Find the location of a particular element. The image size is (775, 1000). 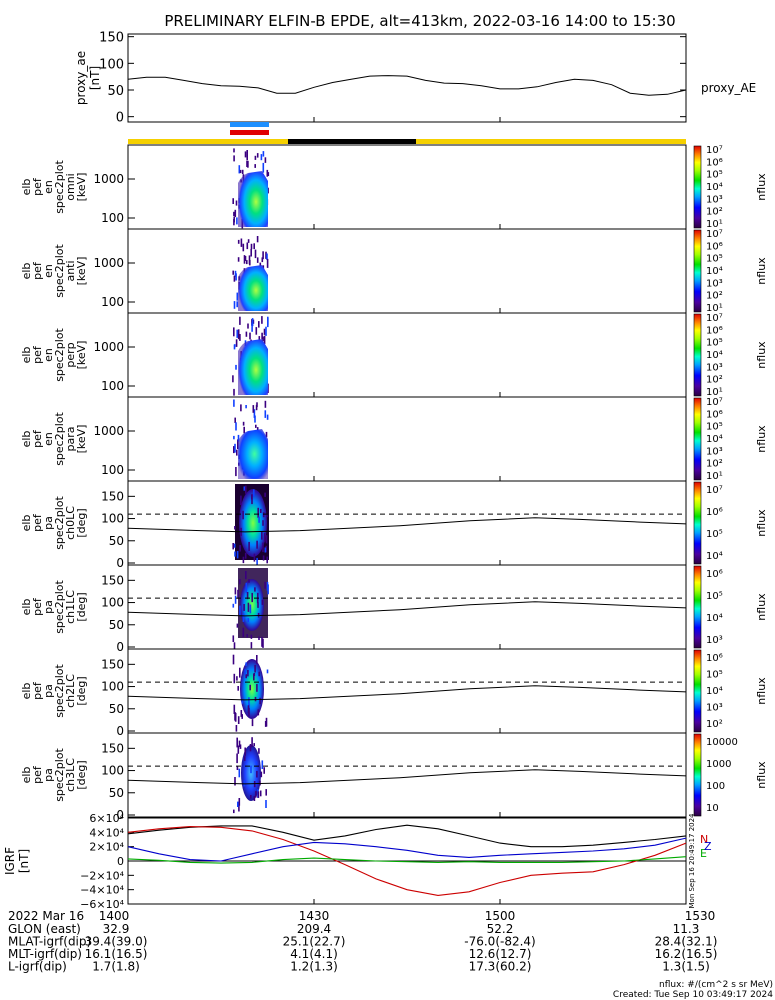

pa-ylabel-line: spec2plot is located at coordinates (59, 607).